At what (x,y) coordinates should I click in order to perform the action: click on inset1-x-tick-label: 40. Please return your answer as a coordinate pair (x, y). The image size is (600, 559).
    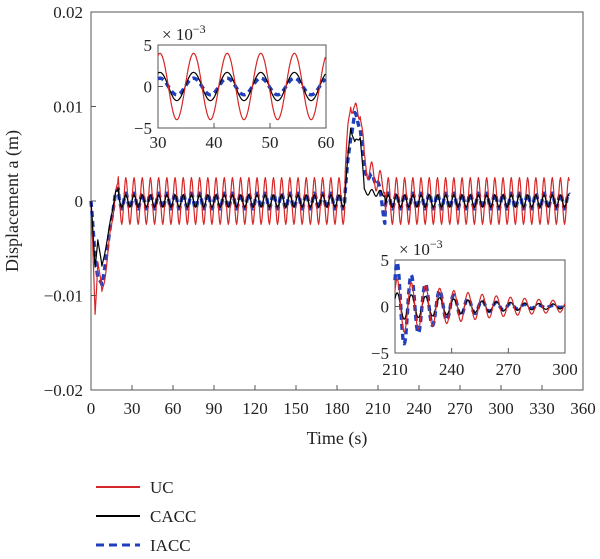
    Looking at the image, I should click on (214, 142).